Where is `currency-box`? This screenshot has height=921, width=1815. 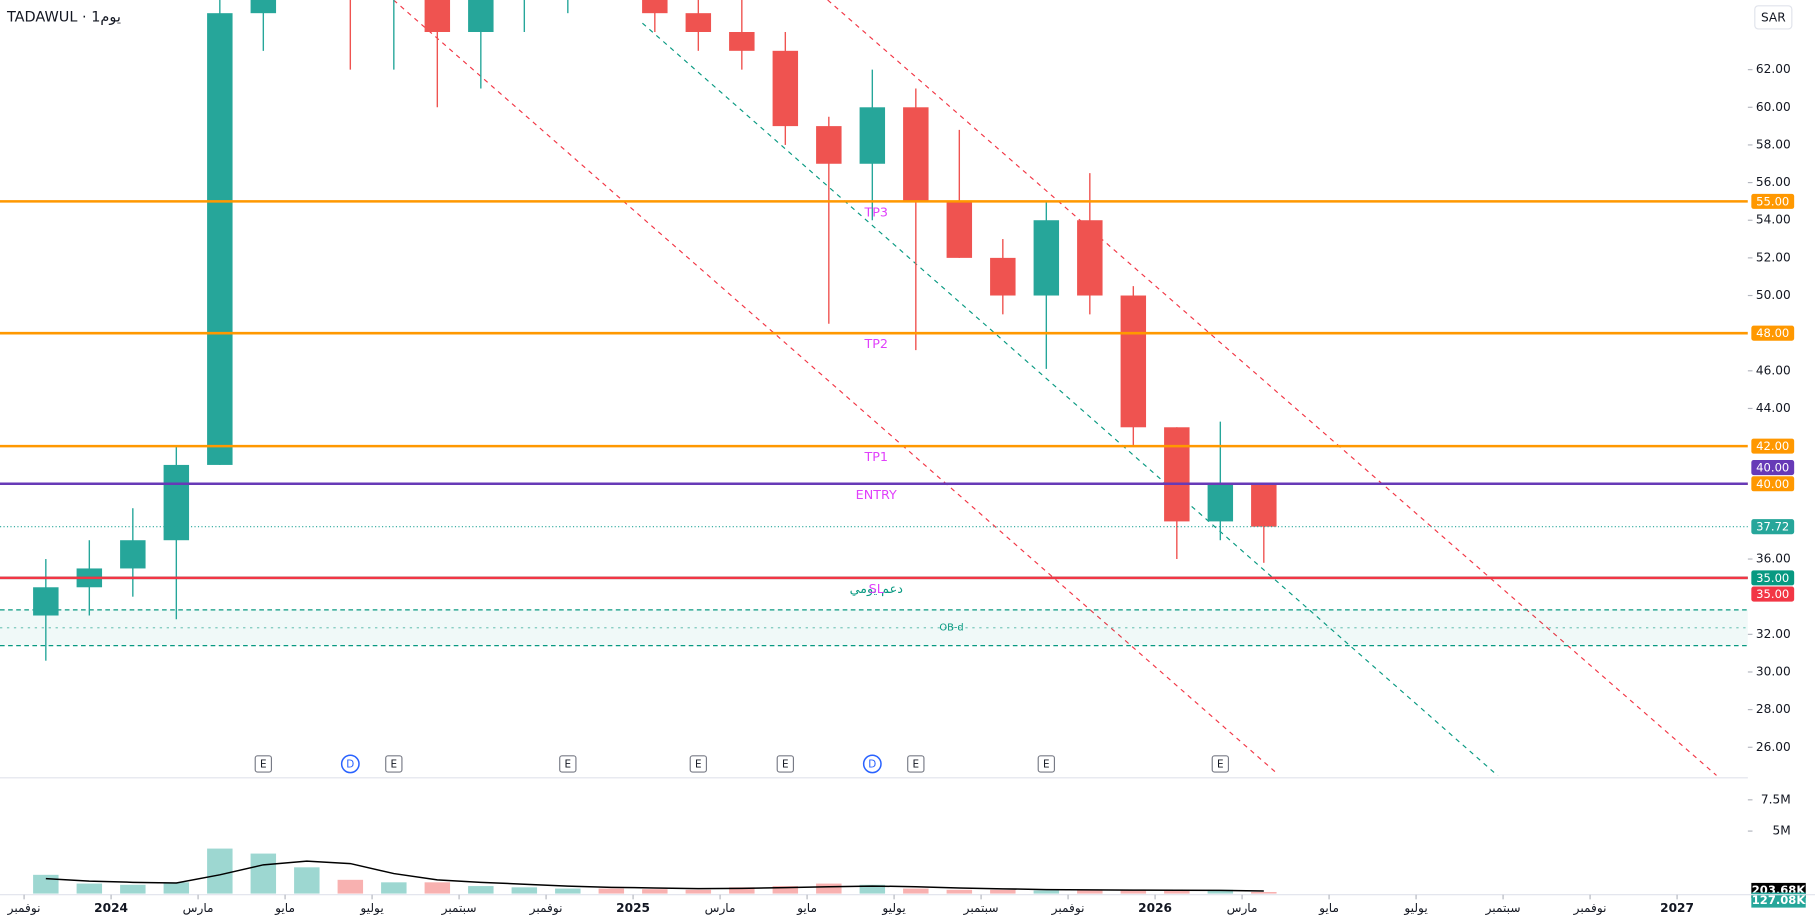
currency-box is located at coordinates (1773, 17).